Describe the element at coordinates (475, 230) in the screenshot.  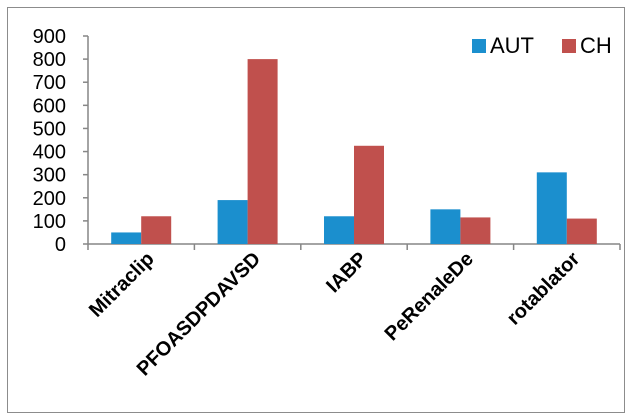
I see `bar-ch-perenalede` at that location.